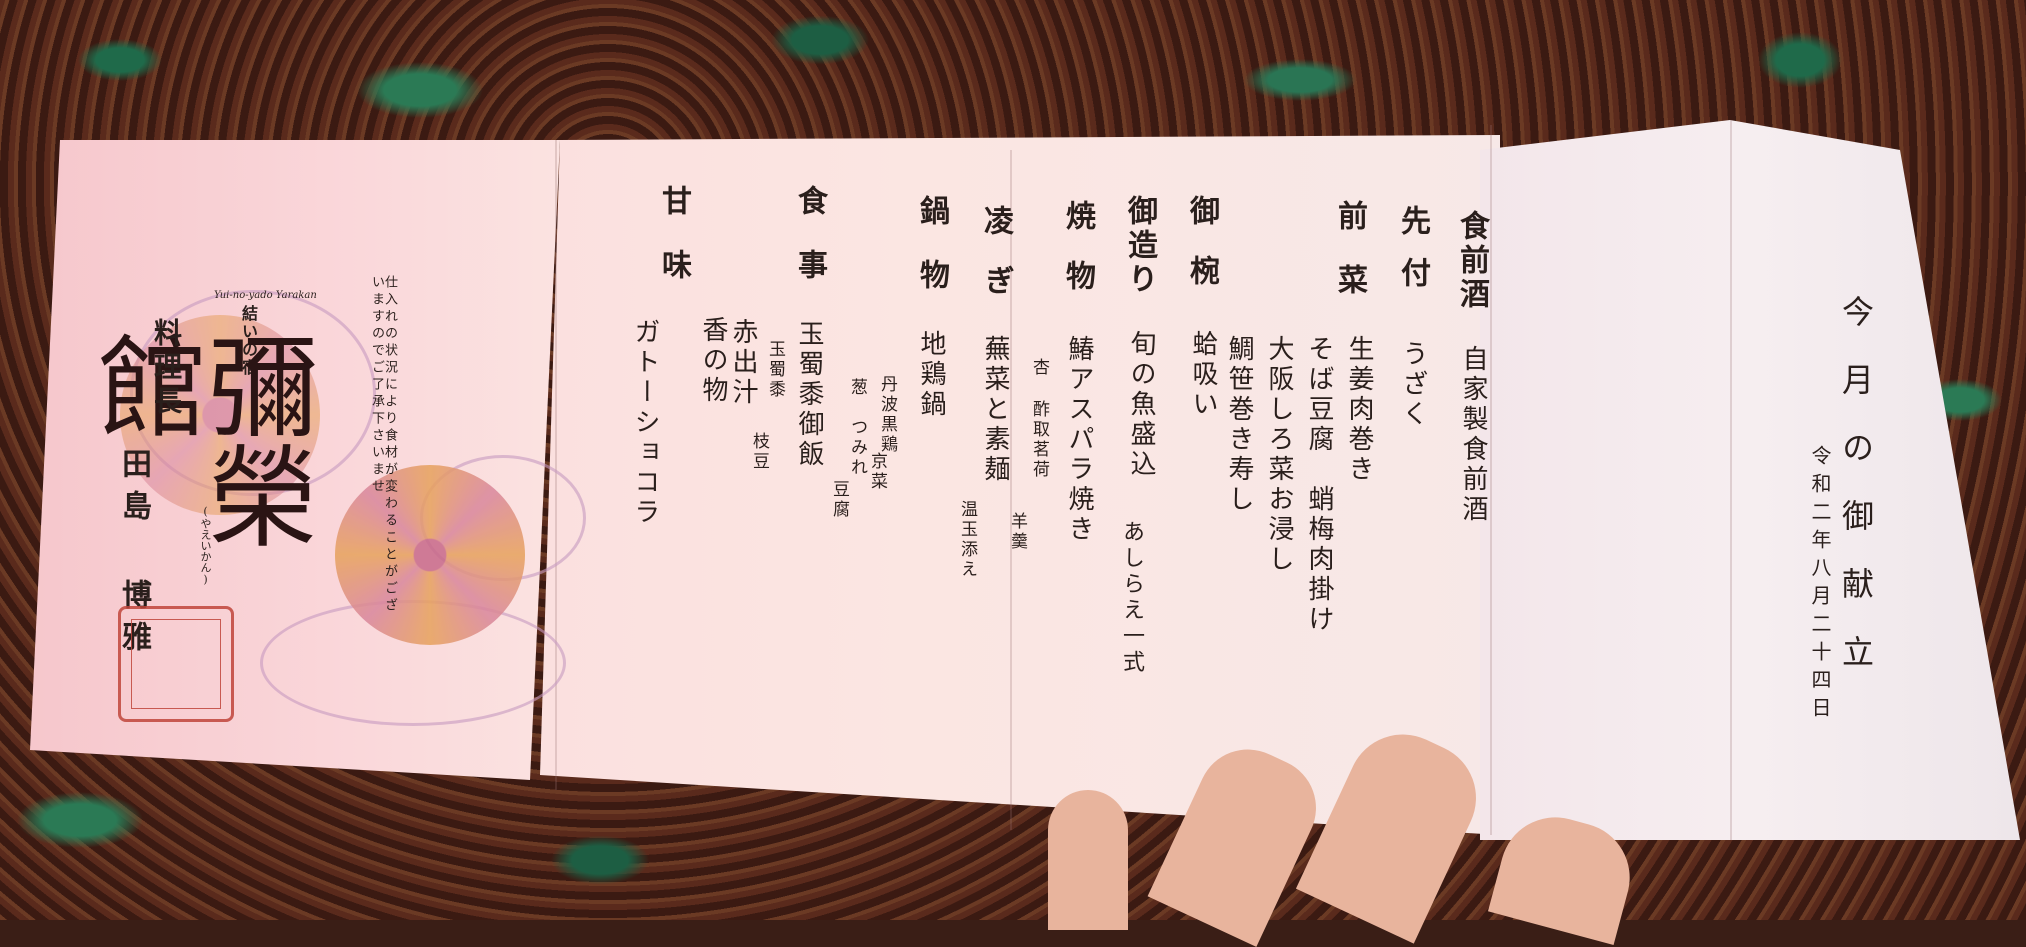 This screenshot has width=2026, height=947. Describe the element at coordinates (809, 249) in the screenshot. I see `course-shokuji: 食事` at that location.